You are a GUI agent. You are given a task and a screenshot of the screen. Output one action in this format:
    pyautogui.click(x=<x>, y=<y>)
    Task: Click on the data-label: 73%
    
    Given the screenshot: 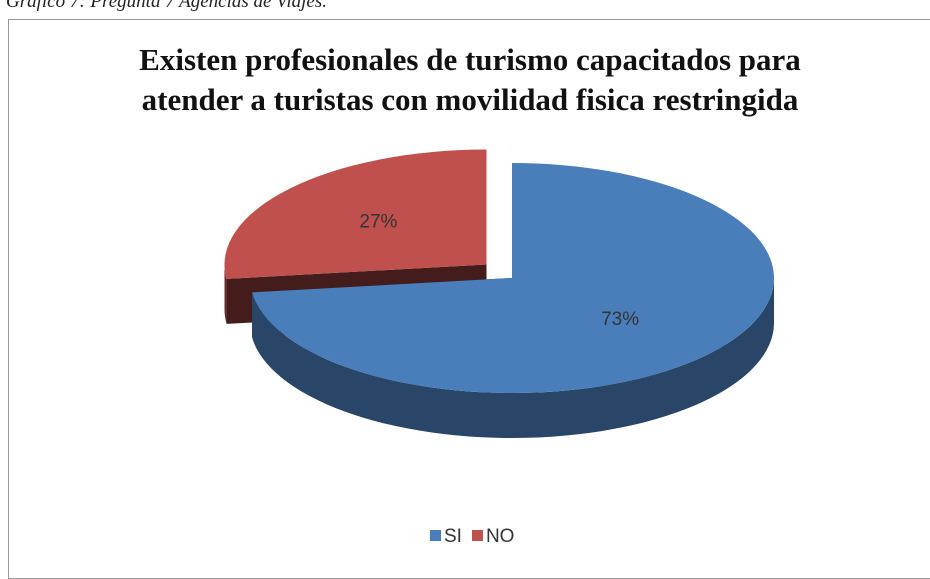 What is the action you would take?
    pyautogui.click(x=620, y=319)
    